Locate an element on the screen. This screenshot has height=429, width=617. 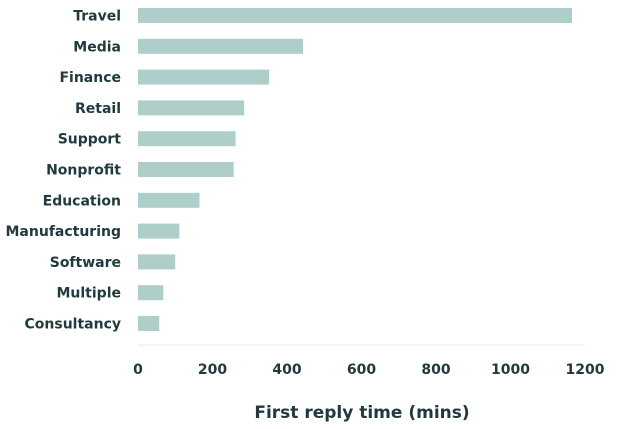
category-label: Manufacturing is located at coordinates (64, 232).